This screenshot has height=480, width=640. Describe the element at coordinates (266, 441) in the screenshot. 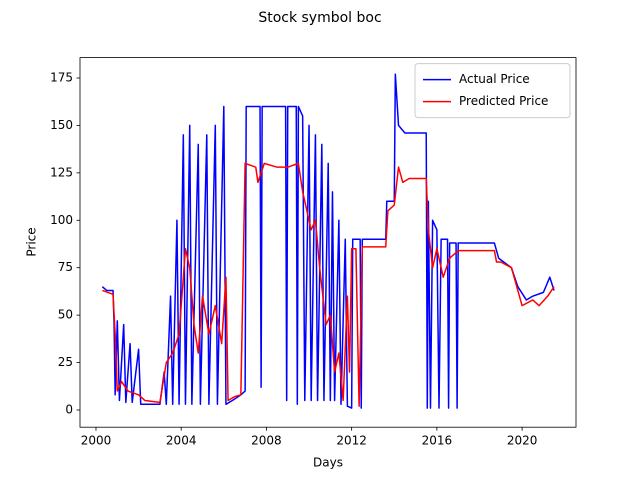

I see `x-tick-label: 2008` at that location.